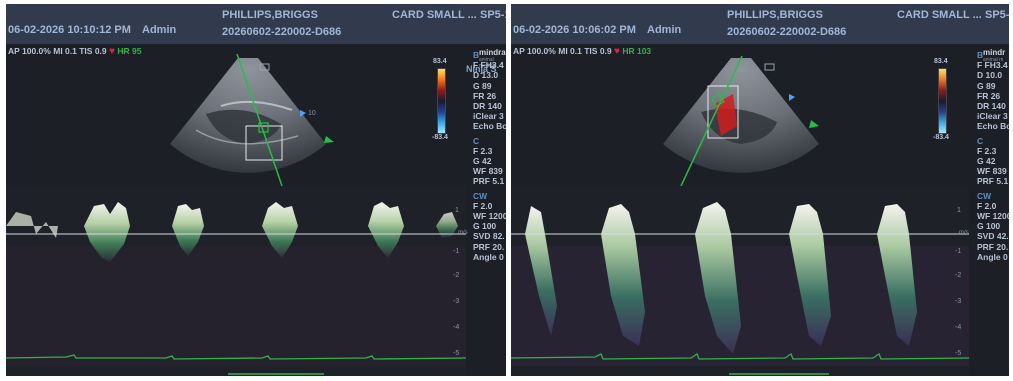 The height and width of the screenshot is (381, 1013). I want to click on thermal-index: TIS 0.9, so click(93, 51).